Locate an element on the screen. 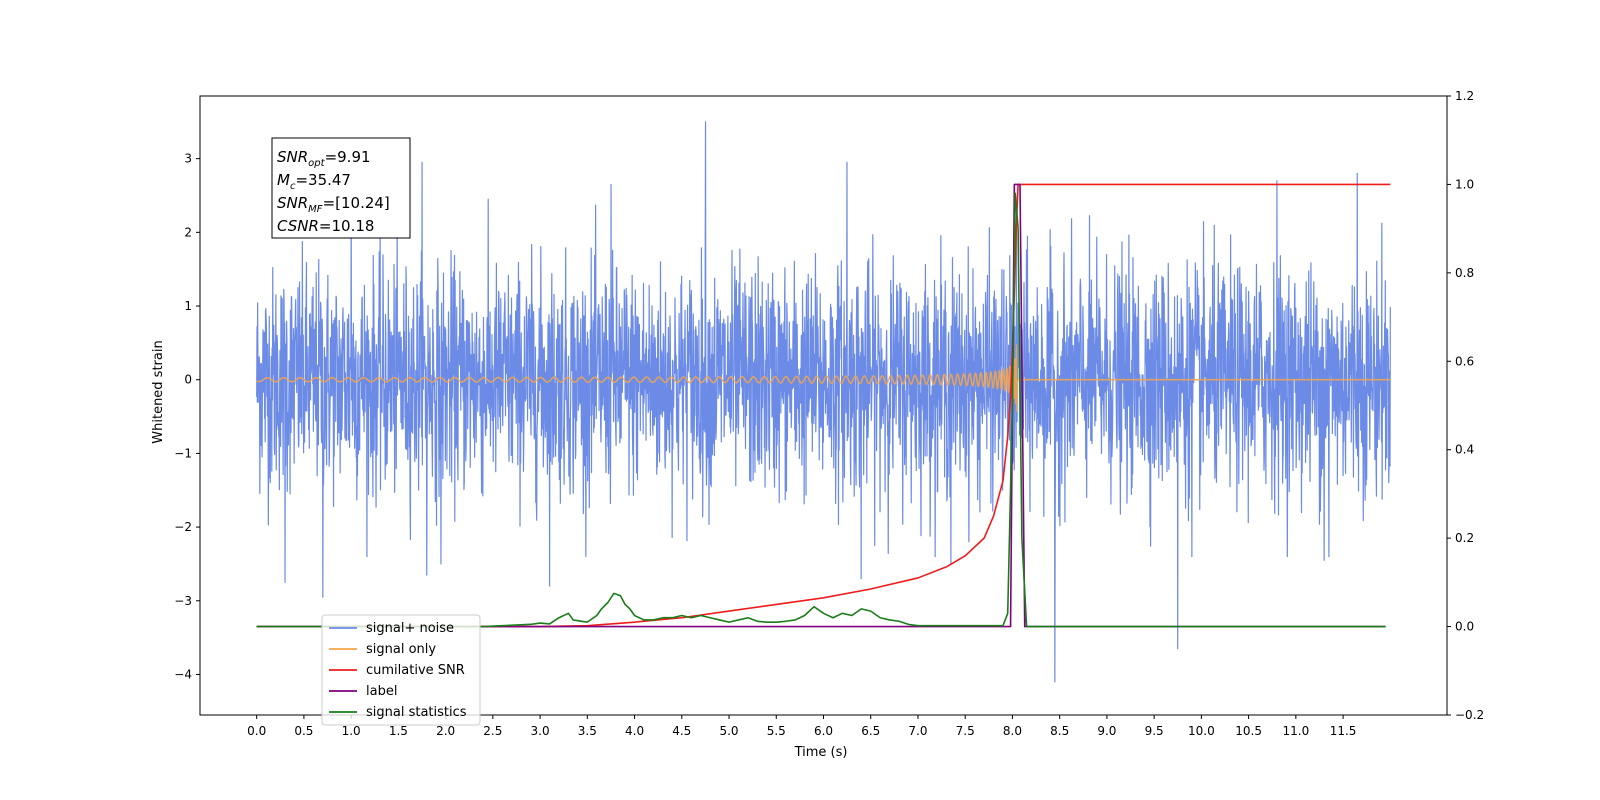  x-tick-label: 5.5 is located at coordinates (776, 731).